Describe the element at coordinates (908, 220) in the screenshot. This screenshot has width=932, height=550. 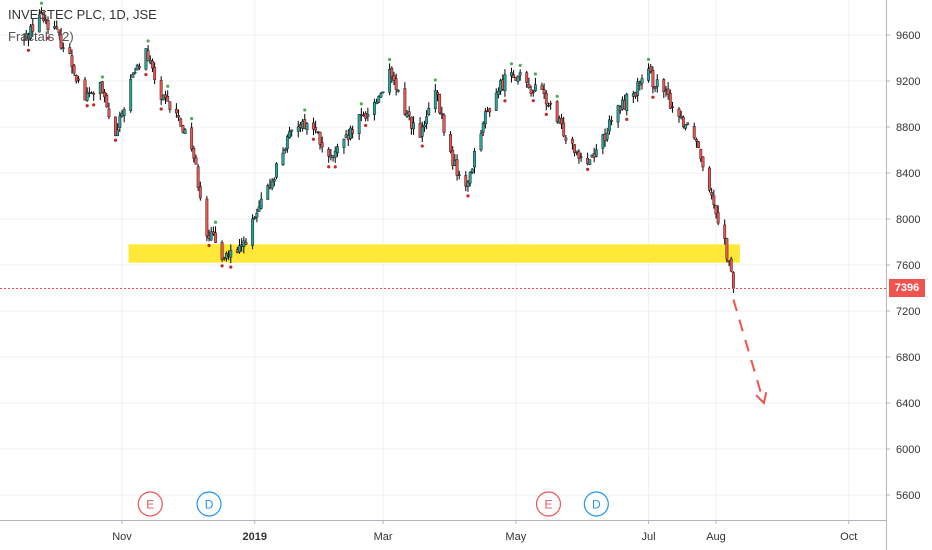
I see `price-tick-label: 8000` at that location.